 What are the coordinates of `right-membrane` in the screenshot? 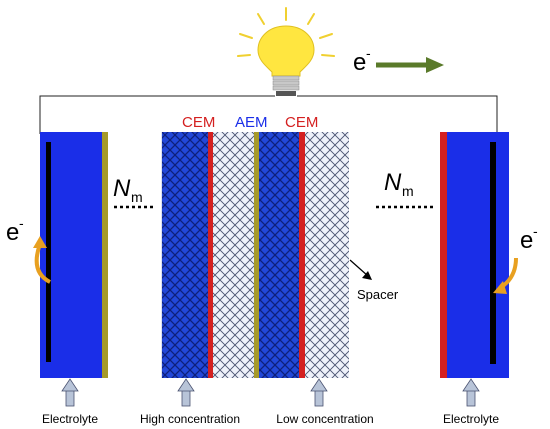 It's located at (443, 255).